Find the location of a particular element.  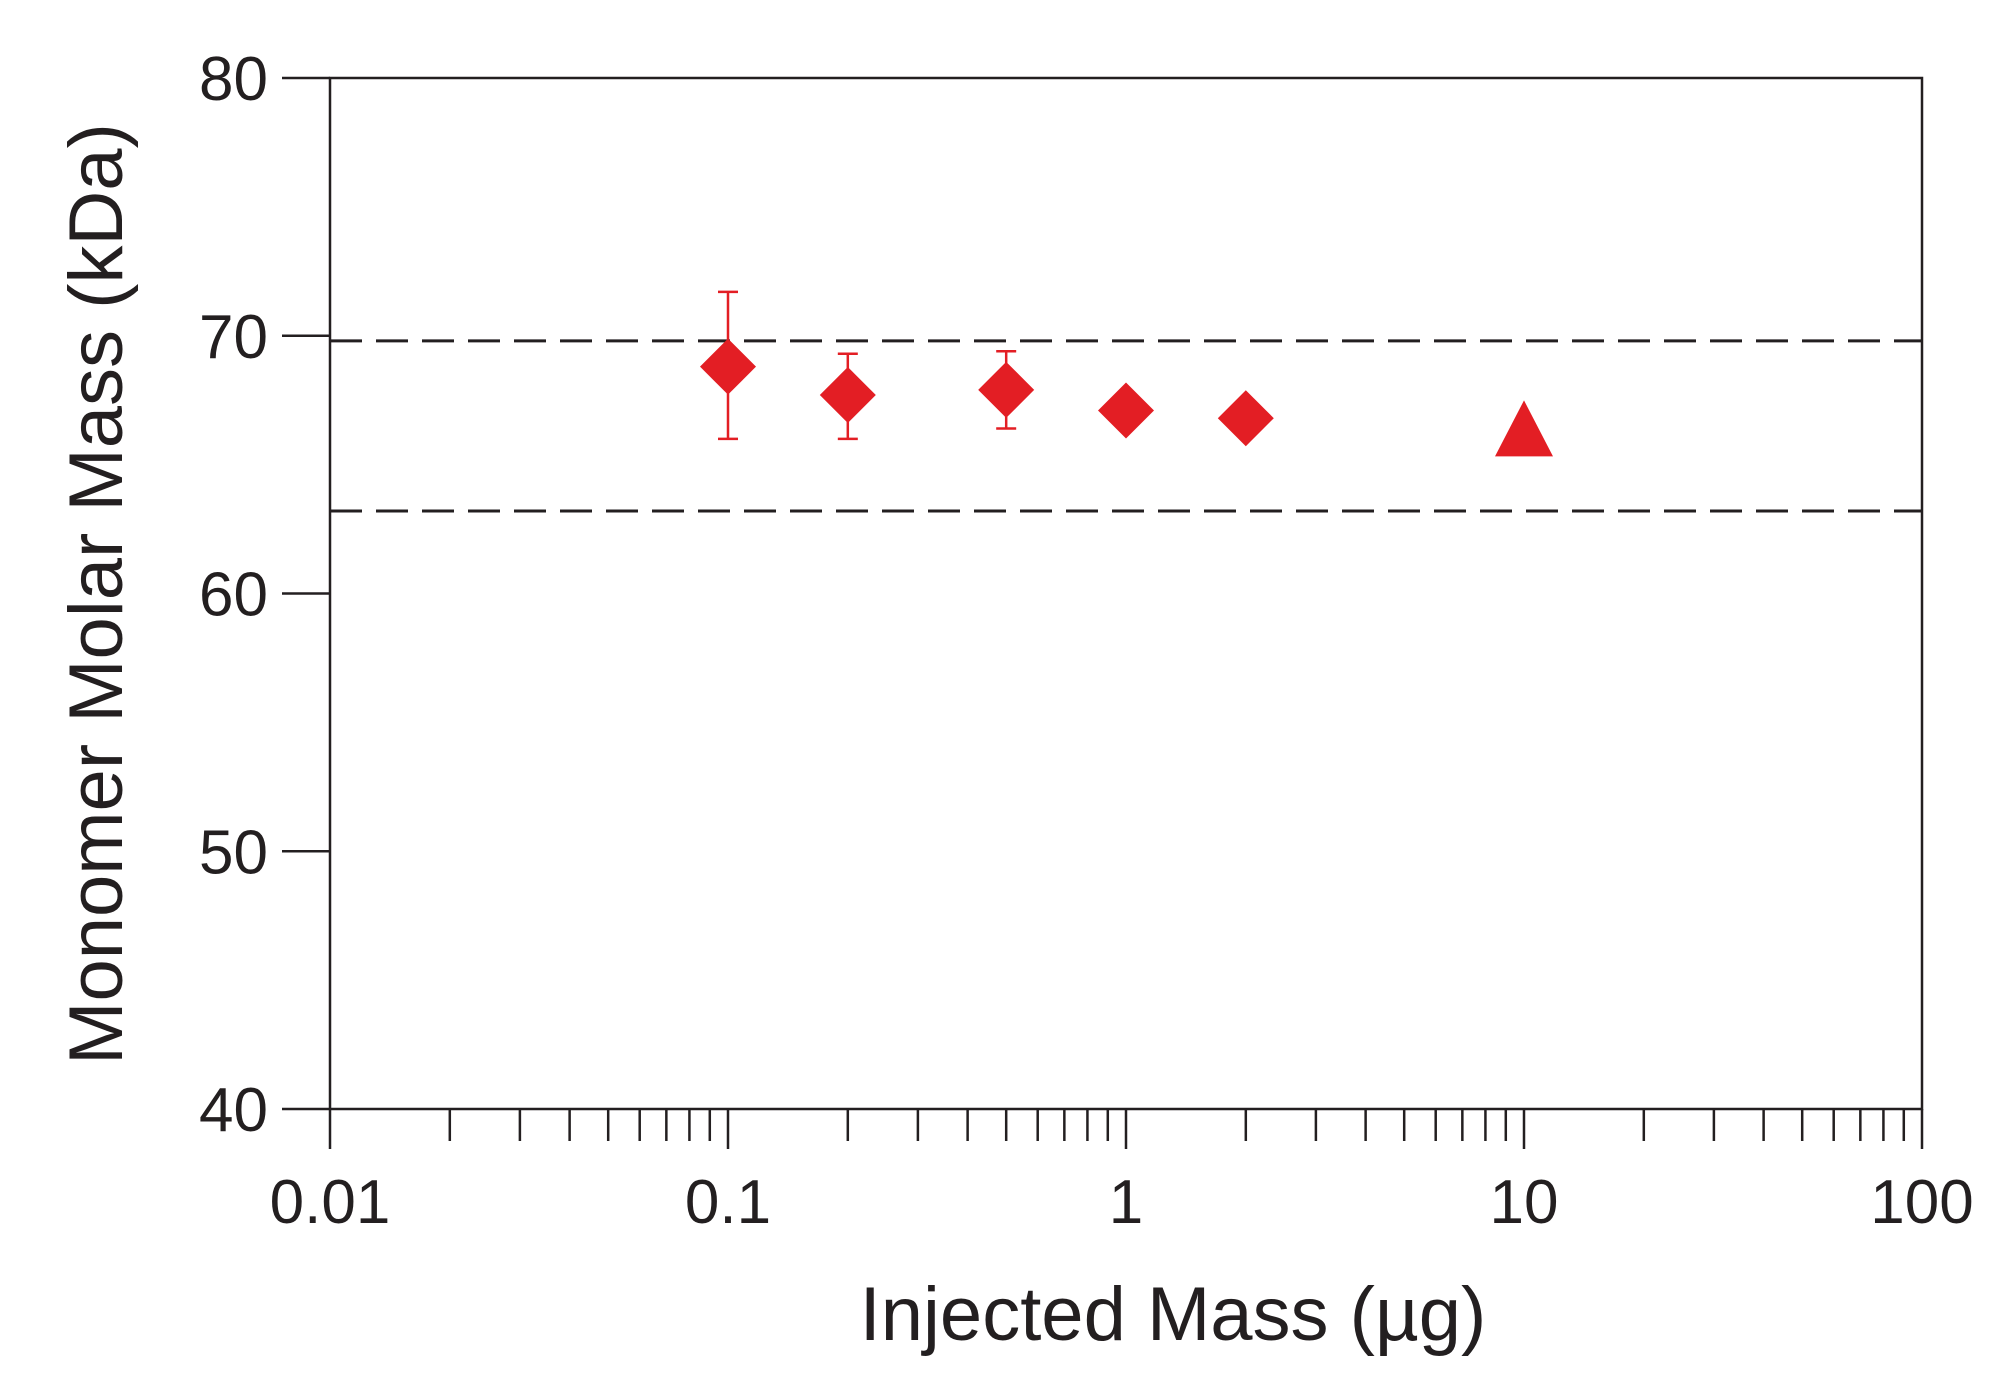

y-tick-label: 80 is located at coordinates (233, 79).